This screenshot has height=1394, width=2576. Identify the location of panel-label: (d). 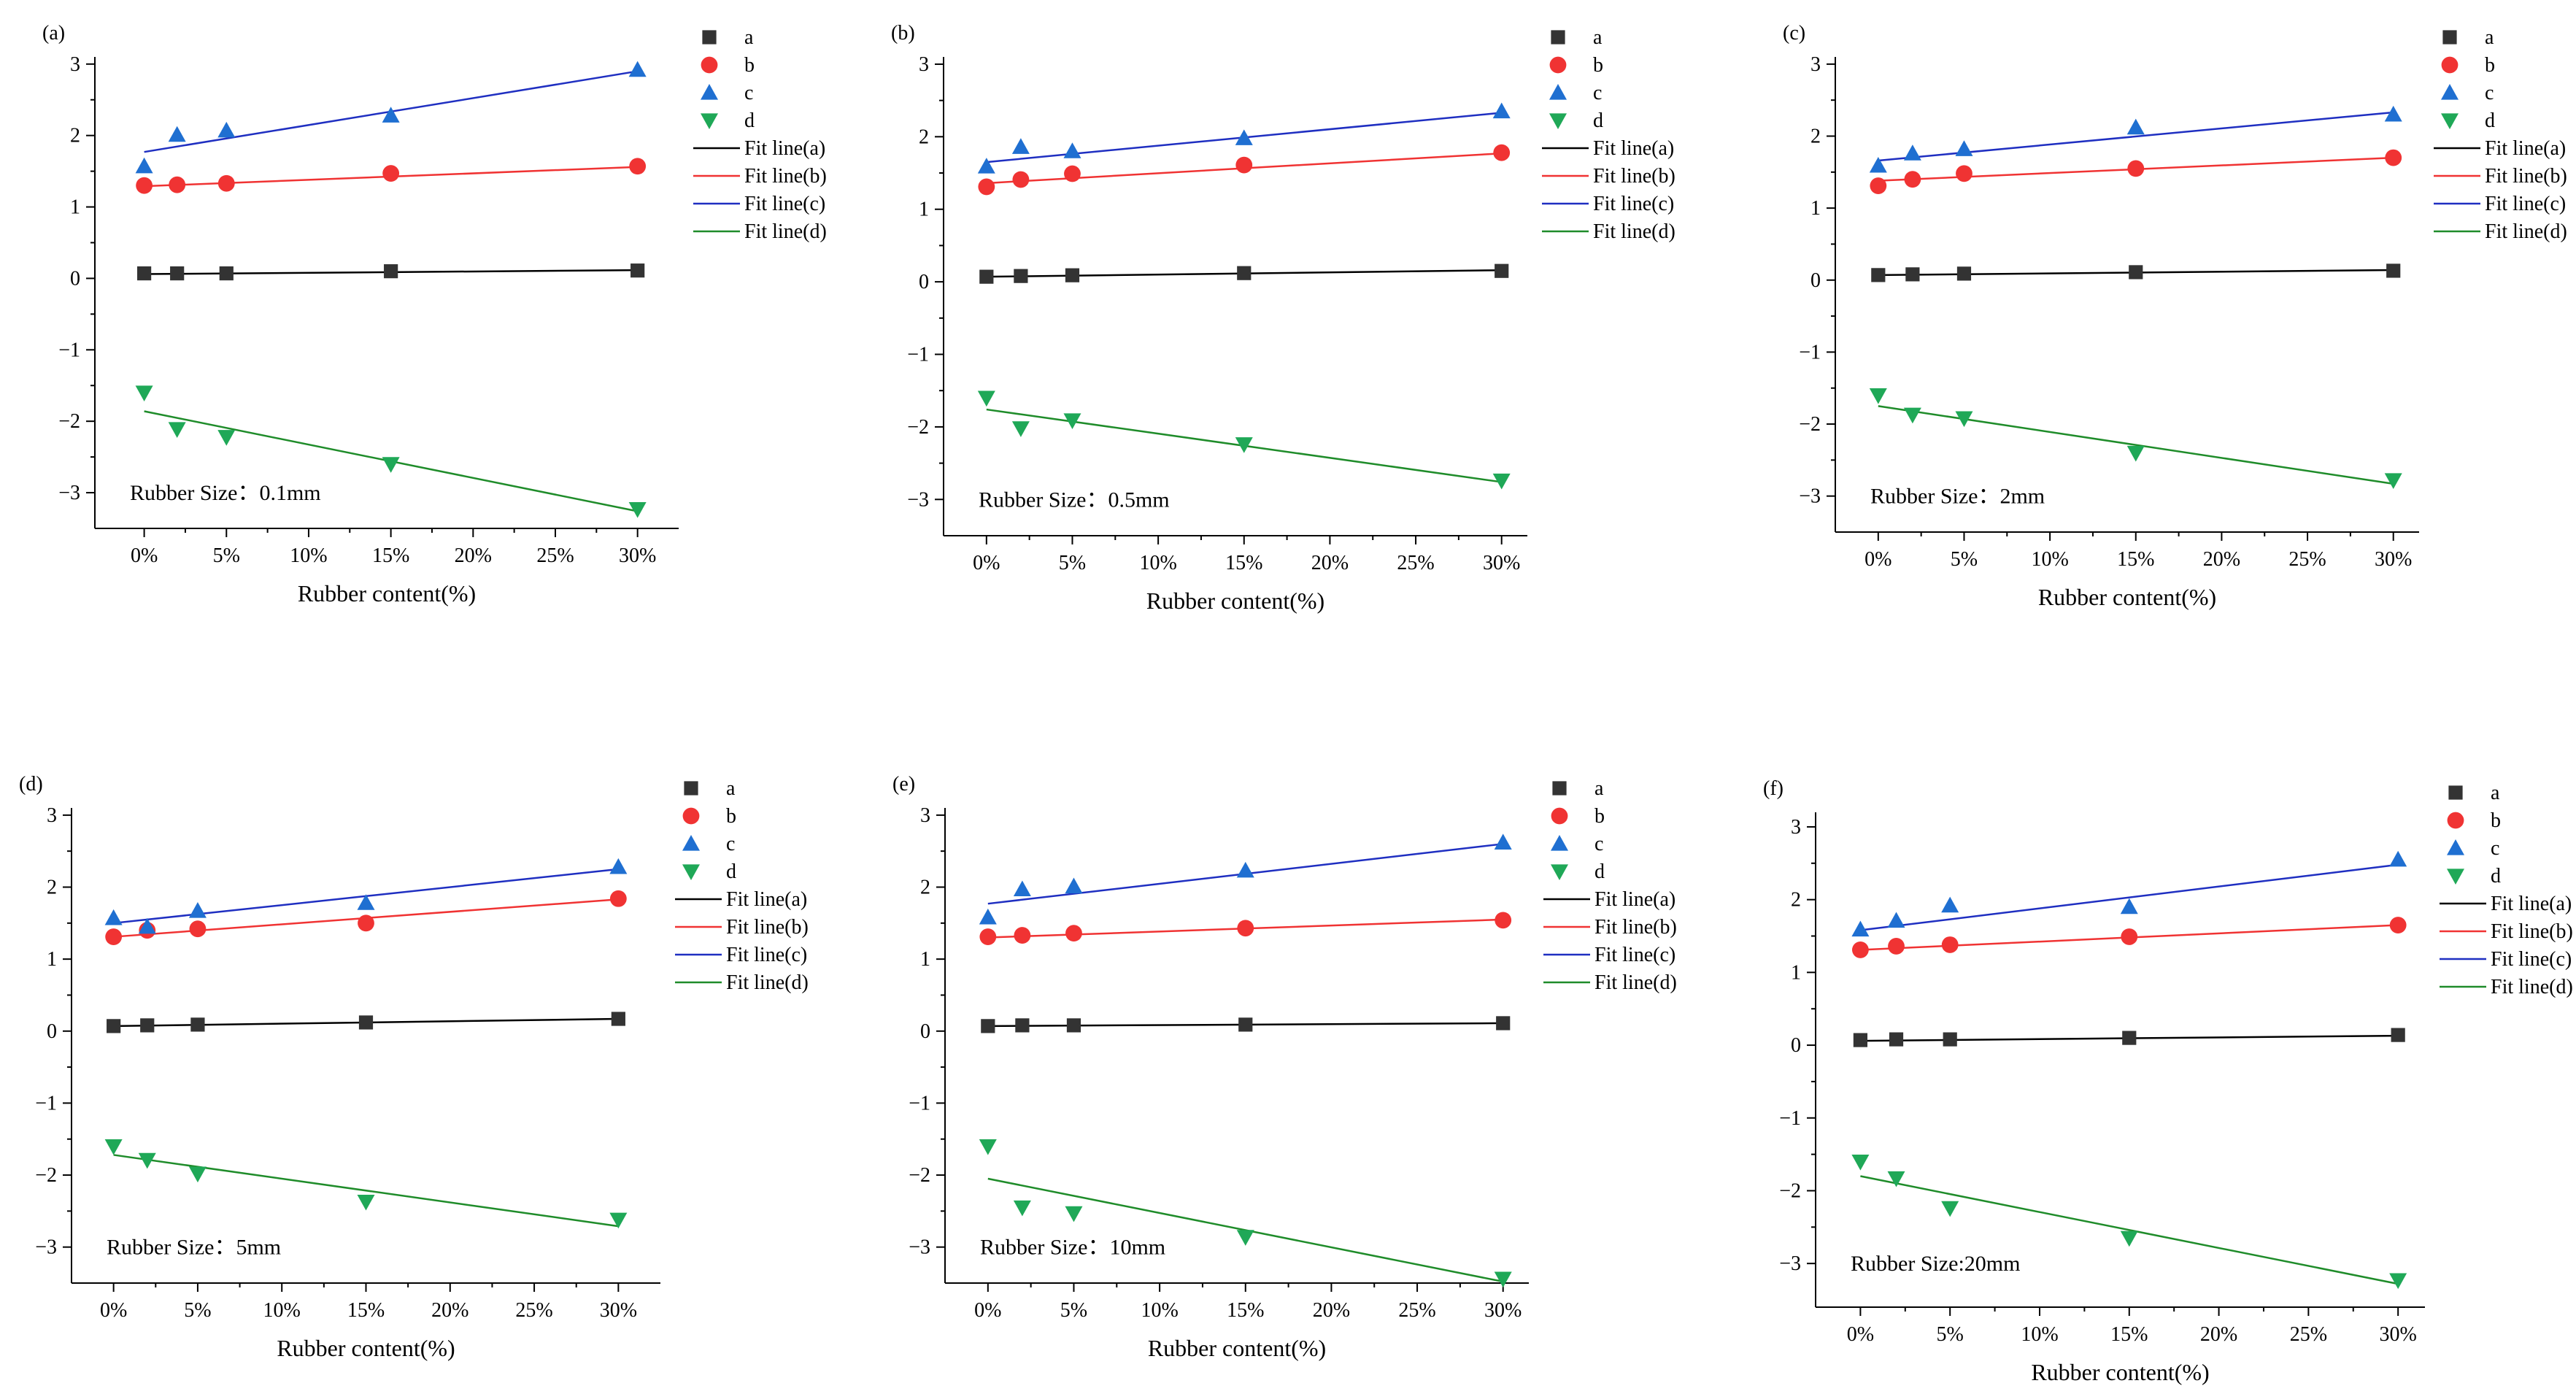
(31, 784).